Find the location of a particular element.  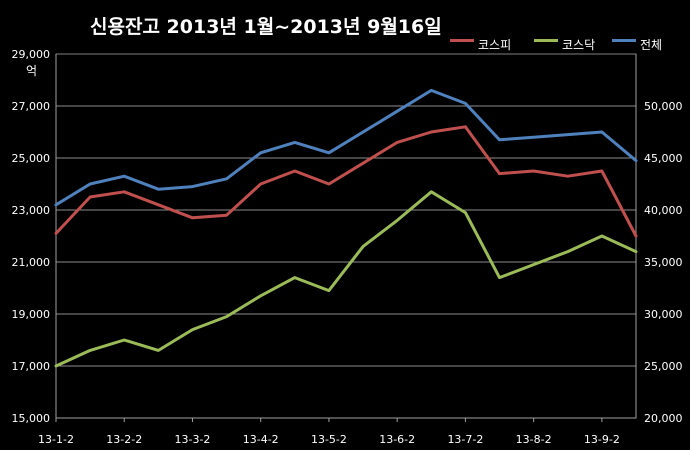

y-left-tick-label: 23,000 is located at coordinates (31, 210).